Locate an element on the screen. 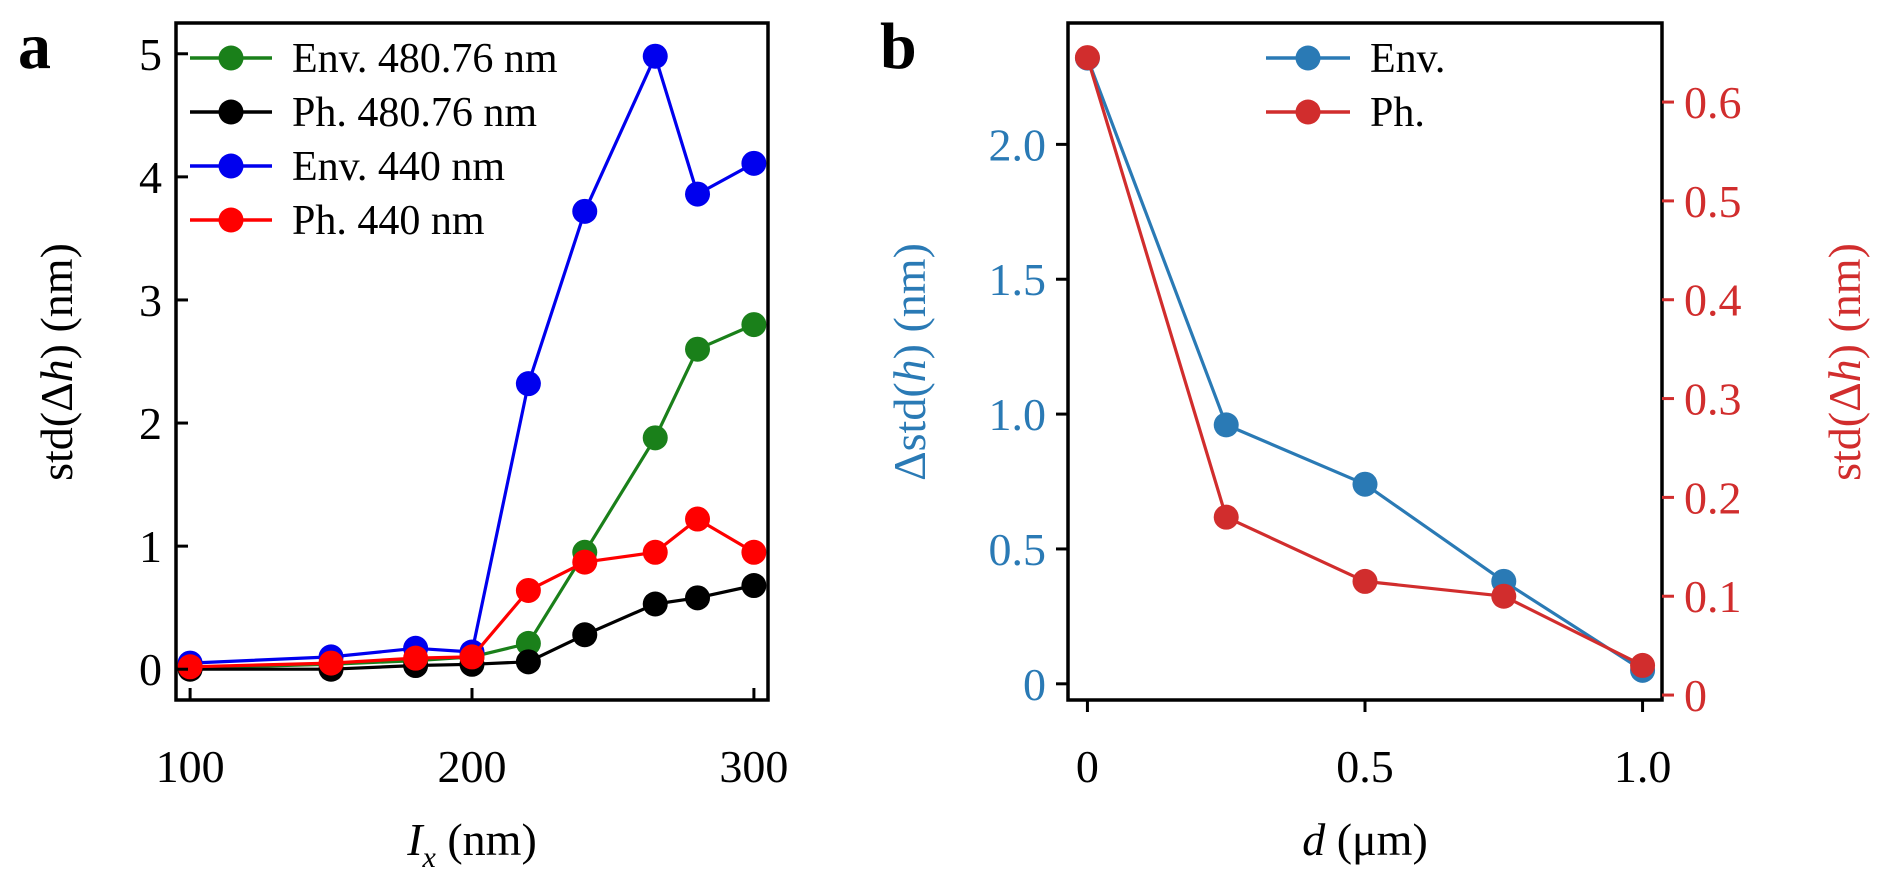 This screenshot has height=877, width=1890. panel-b-x-tick-label: 0 is located at coordinates (1087, 766).